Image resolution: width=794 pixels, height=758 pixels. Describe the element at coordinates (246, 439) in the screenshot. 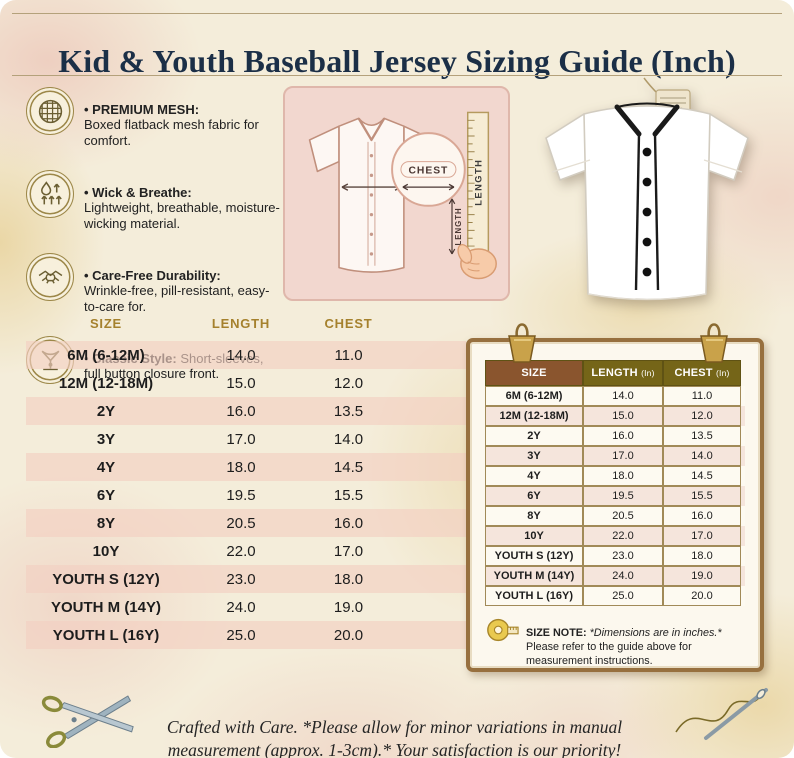

I see `table-row: 3Y 17.0 14.0` at that location.